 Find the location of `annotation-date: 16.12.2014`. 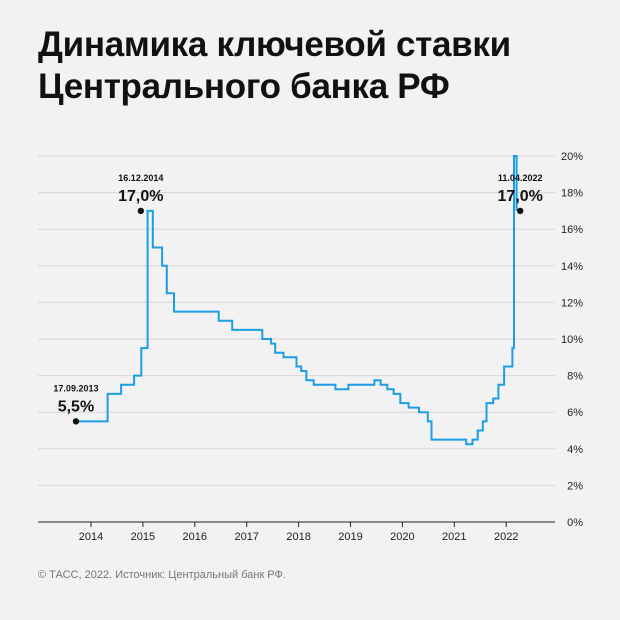

annotation-date: 16.12.2014 is located at coordinates (140, 178).